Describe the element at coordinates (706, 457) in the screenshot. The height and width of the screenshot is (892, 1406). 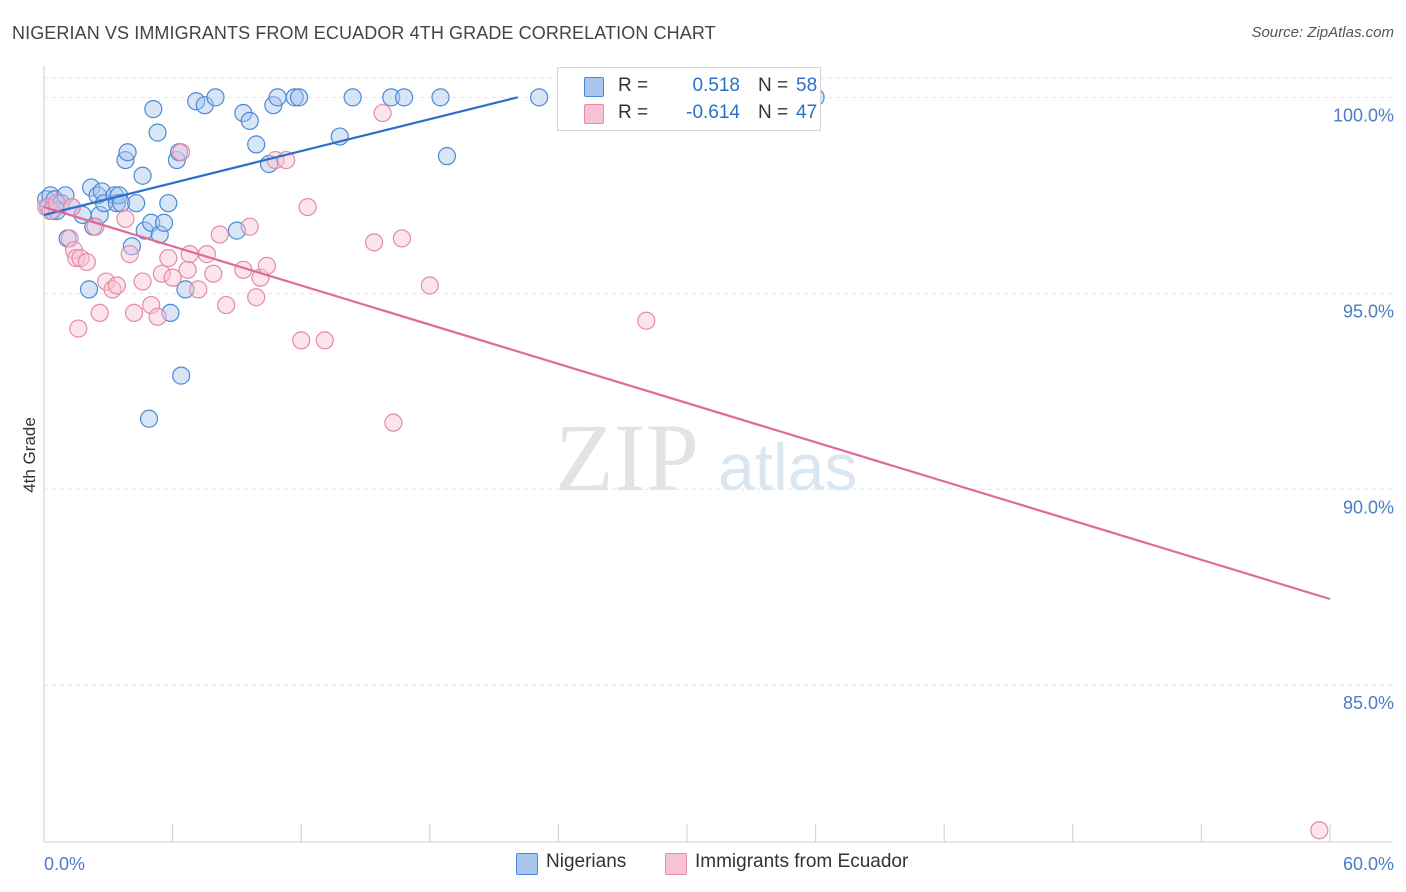
I see `watermark: ZIP atlas` at that location.